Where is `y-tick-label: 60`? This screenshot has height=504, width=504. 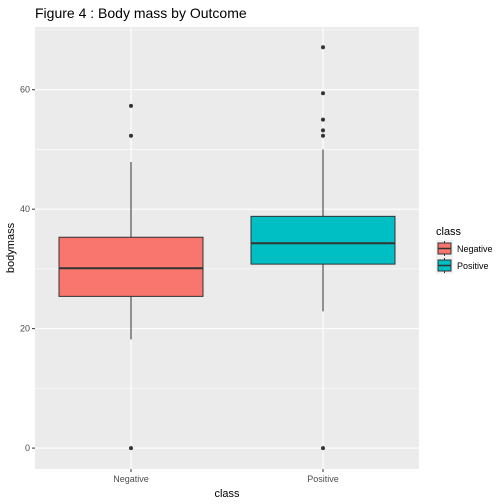
y-tick-label: 60 is located at coordinates (25, 90).